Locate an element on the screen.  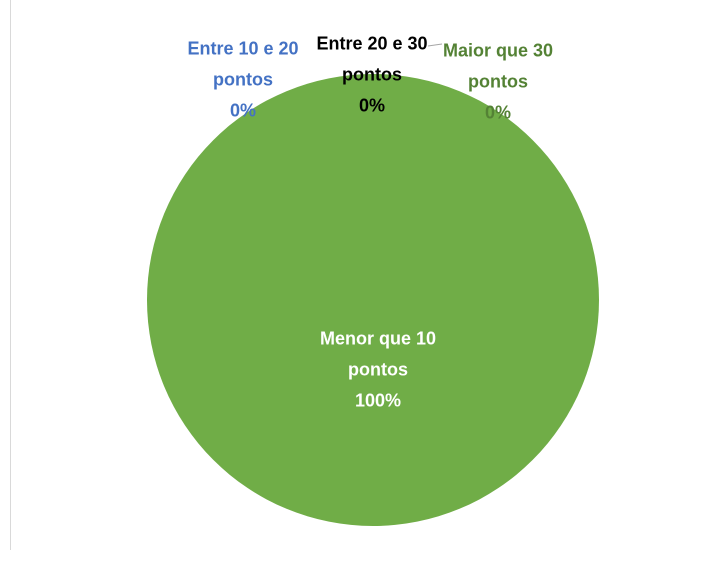
category-name: Entre 20 e 30 pontos is located at coordinates (372, 59).